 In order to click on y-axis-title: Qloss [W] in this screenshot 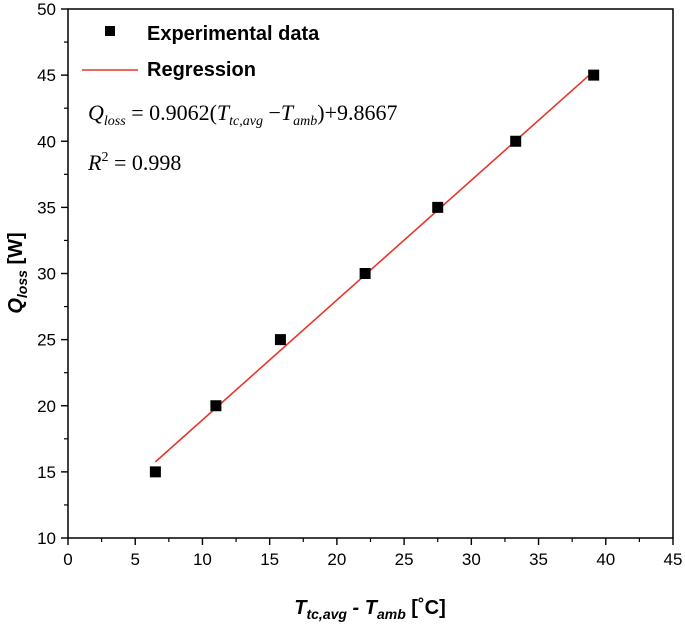, I will do `click(17, 272)`.